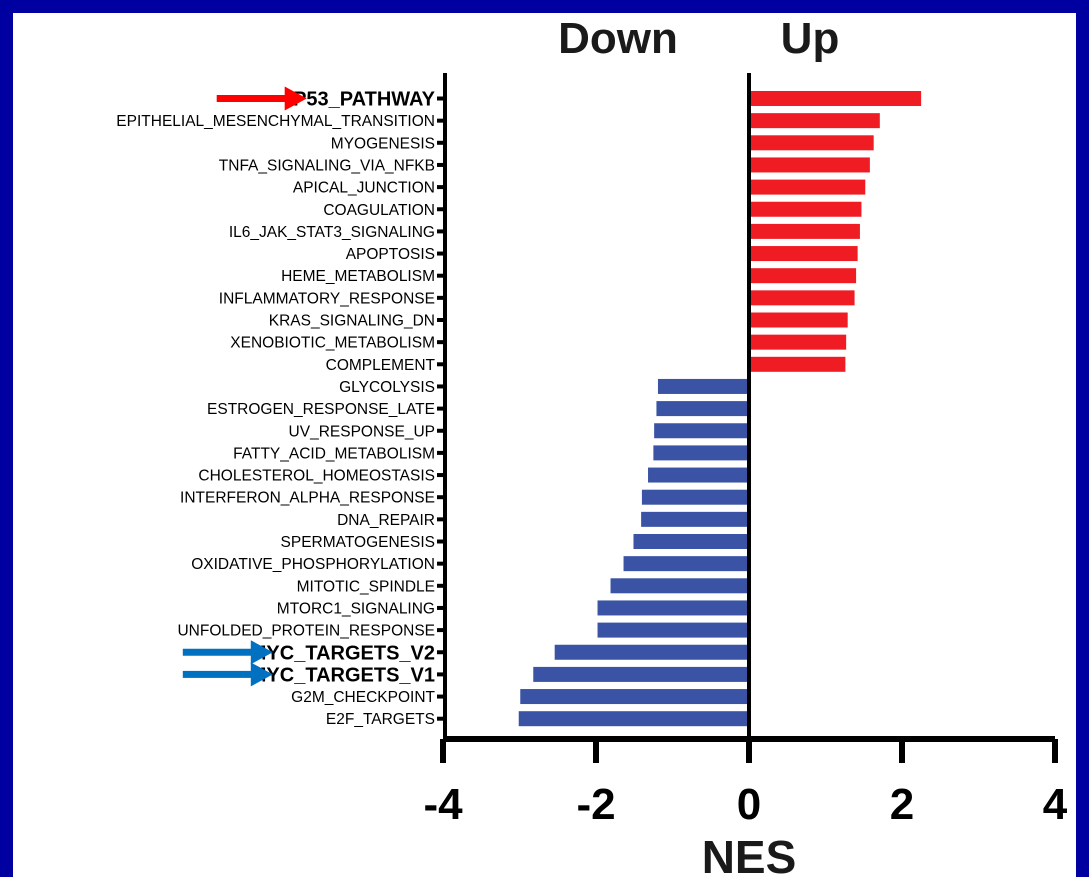  I want to click on category-label: TNFA_SIGNALING_VIA_NFKB, so click(327, 165).